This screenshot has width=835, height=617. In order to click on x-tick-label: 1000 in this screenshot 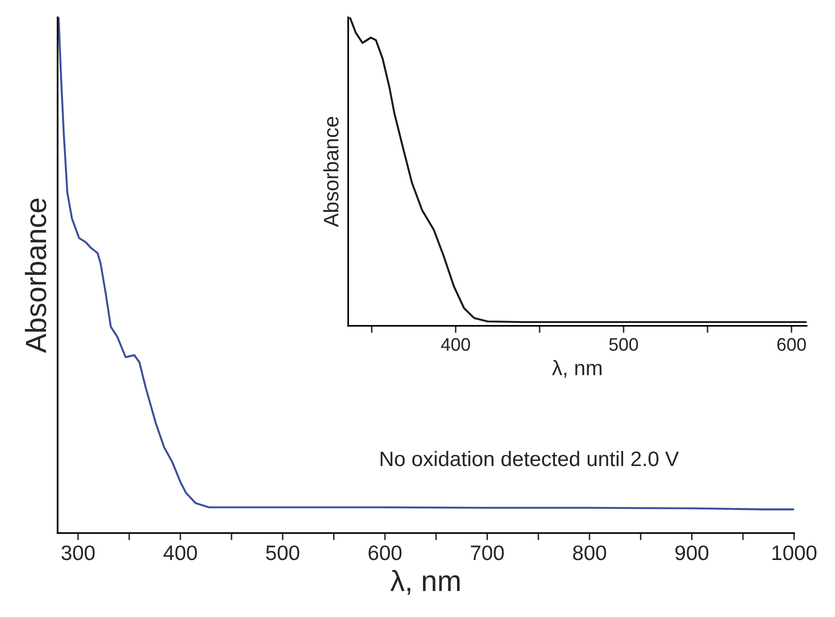, I will do `click(794, 552)`.